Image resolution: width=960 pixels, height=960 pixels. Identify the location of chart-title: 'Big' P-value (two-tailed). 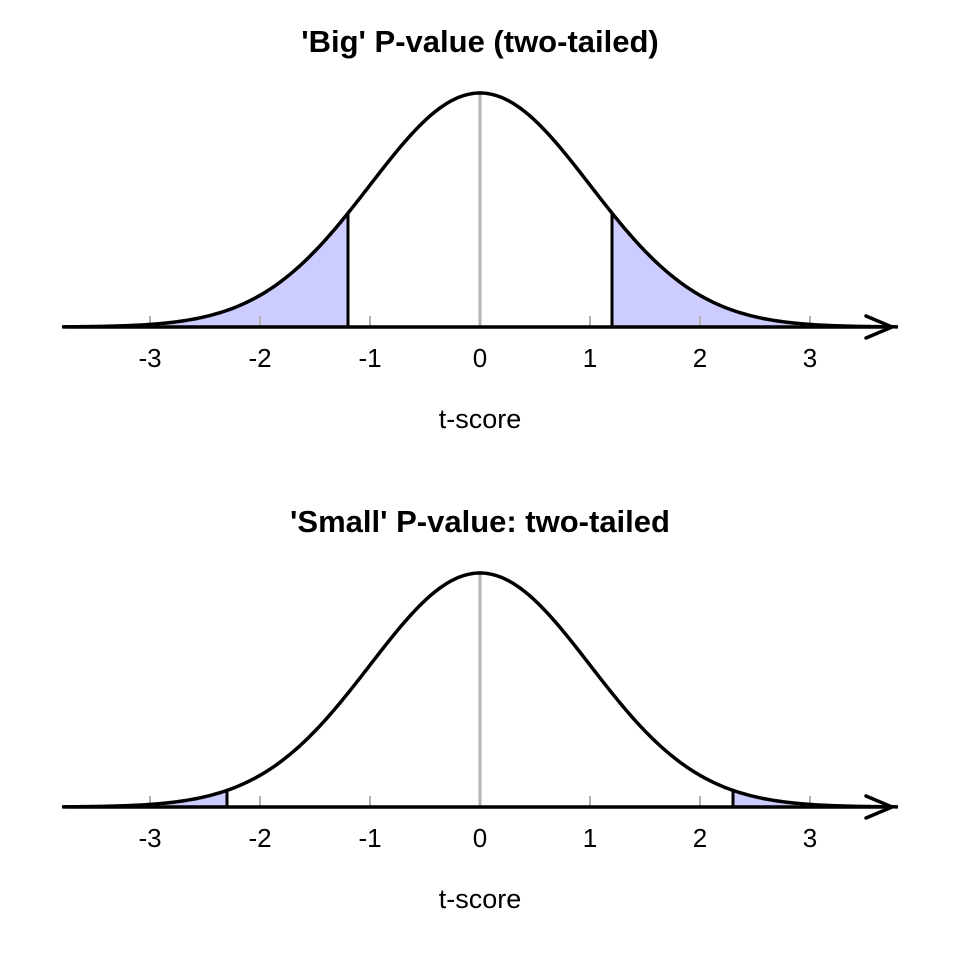
(480, 41).